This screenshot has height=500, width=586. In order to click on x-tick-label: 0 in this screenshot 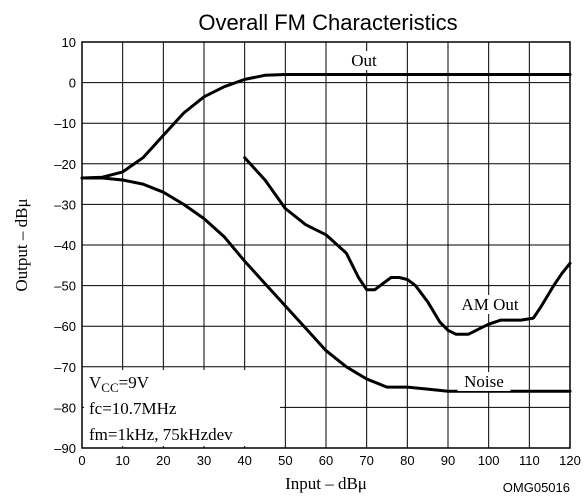, I will do `click(81, 460)`.